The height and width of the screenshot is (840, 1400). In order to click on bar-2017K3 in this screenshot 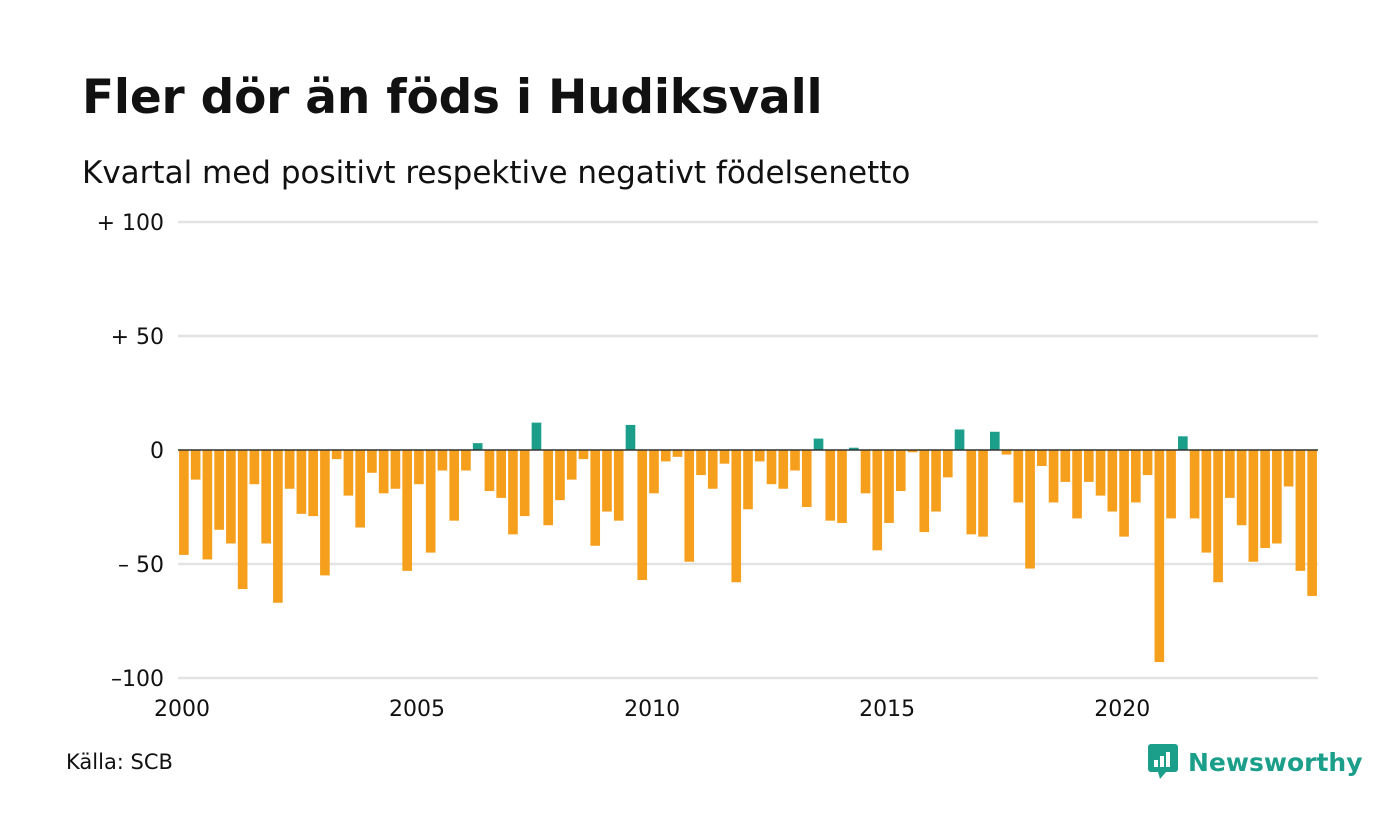, I will do `click(1006, 452)`.